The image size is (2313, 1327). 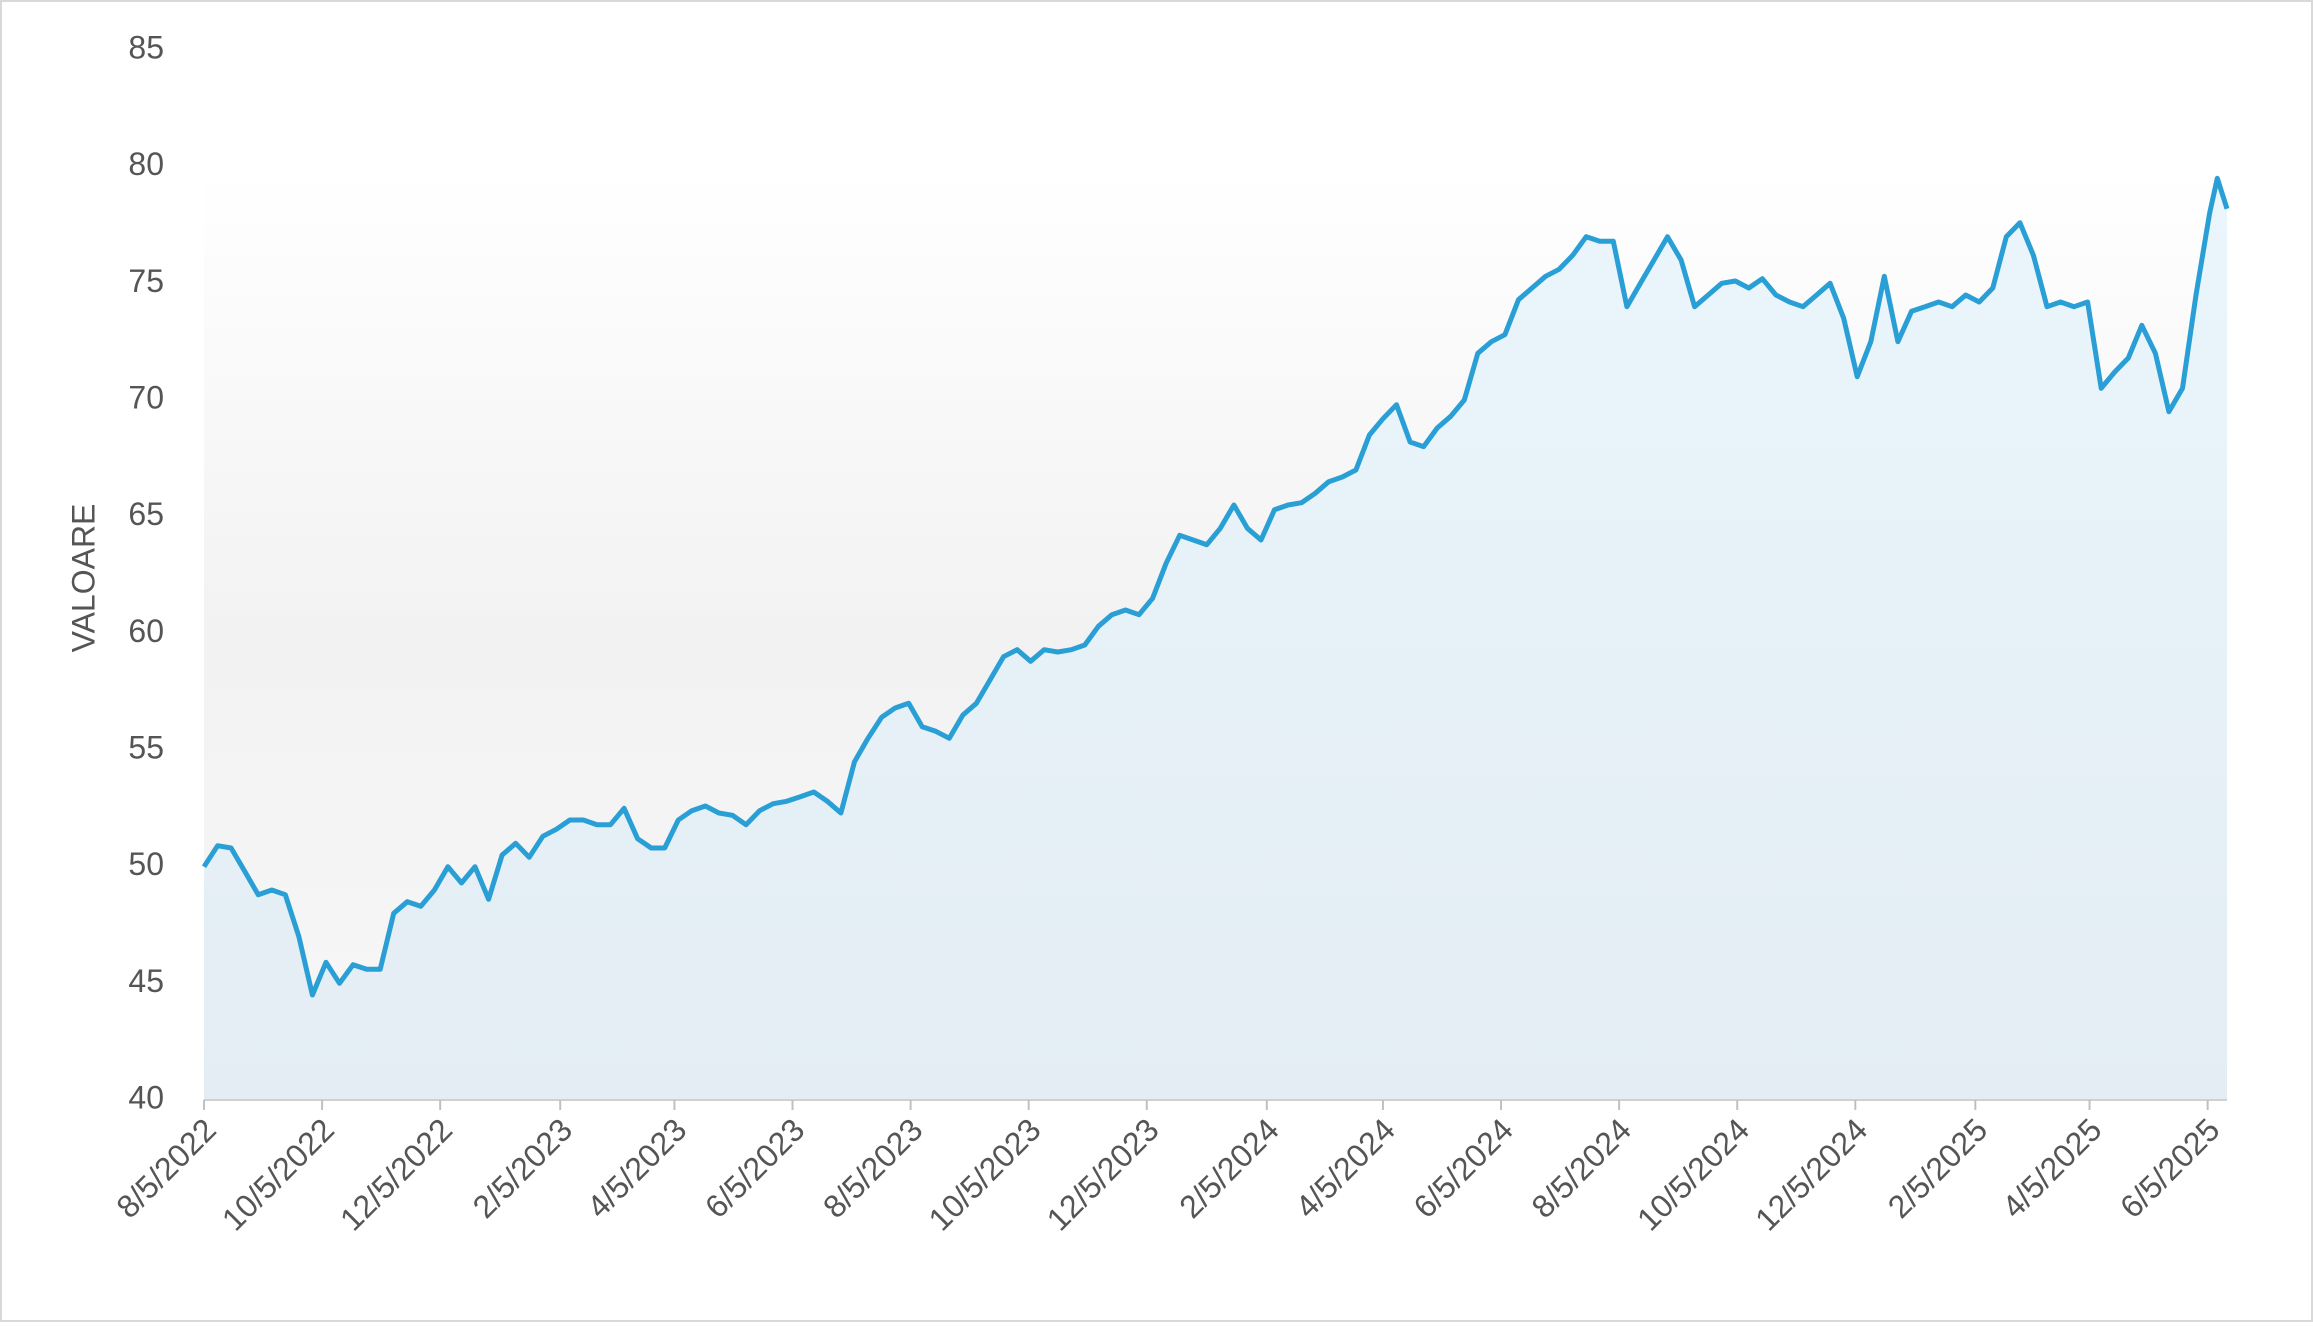 I want to click on x-tick-label: 10/5/2024, so click(x=1693, y=1174).